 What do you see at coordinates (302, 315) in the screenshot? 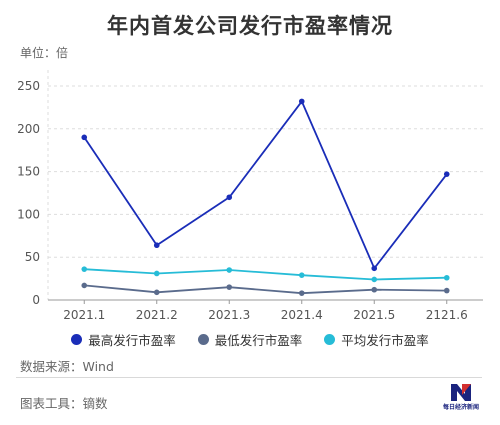
I see `x-tick-label: 2021.4` at bounding box center [302, 315].